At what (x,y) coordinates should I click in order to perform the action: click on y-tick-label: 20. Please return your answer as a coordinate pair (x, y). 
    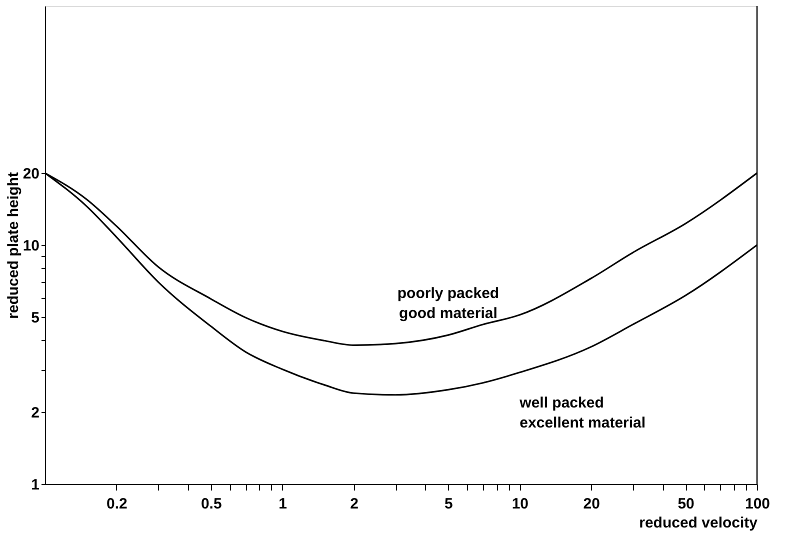
    Looking at the image, I should click on (31, 174).